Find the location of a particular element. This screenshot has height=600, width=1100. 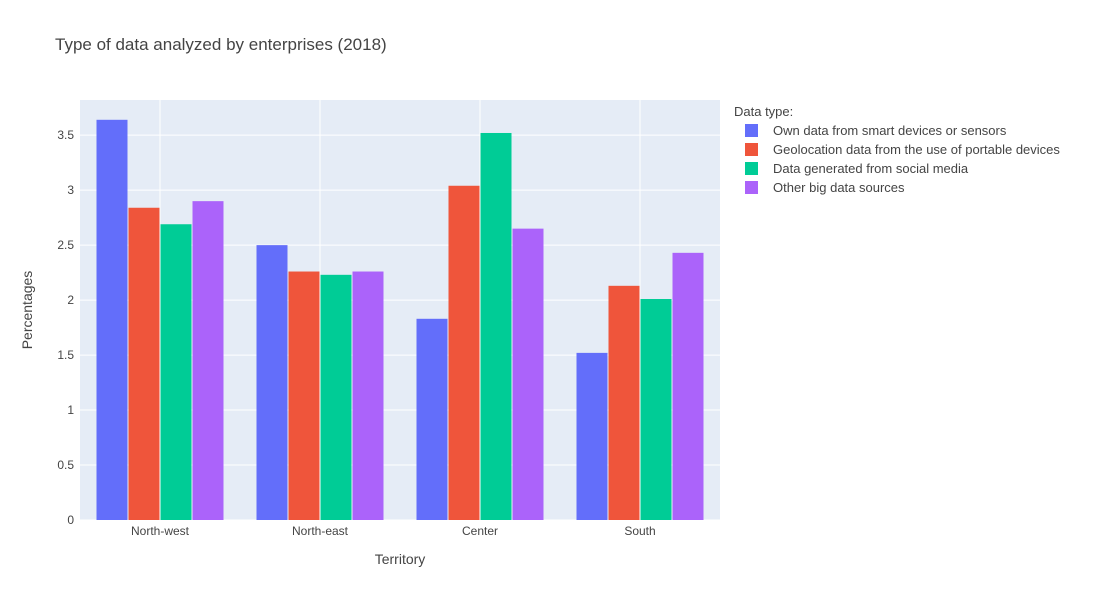

legend-item-label: Own data from smart devices or sensors is located at coordinates (890, 130).